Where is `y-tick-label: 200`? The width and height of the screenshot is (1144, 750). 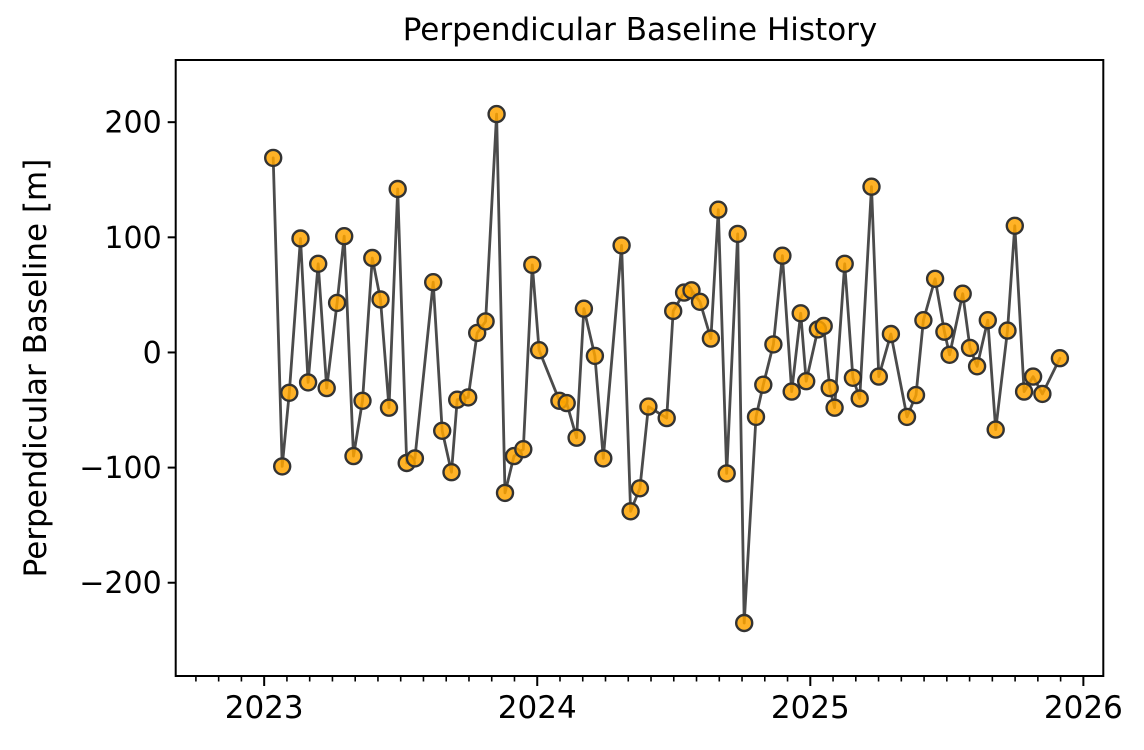
y-tick-label: 200 is located at coordinates (132, 123).